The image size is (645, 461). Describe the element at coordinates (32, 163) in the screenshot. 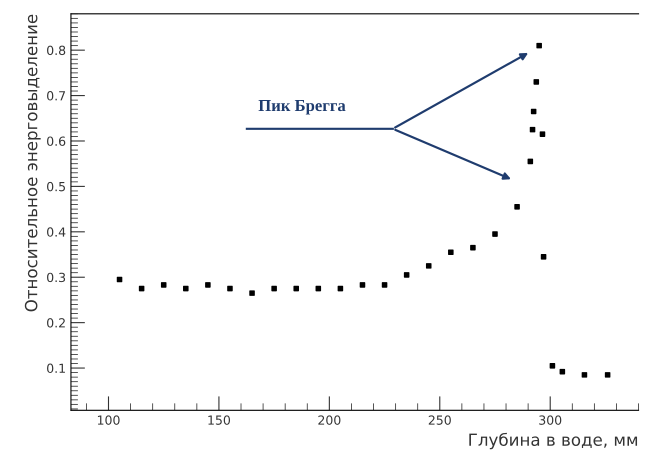

I see `y-axis-title: Относительное энерговыделение` at that location.